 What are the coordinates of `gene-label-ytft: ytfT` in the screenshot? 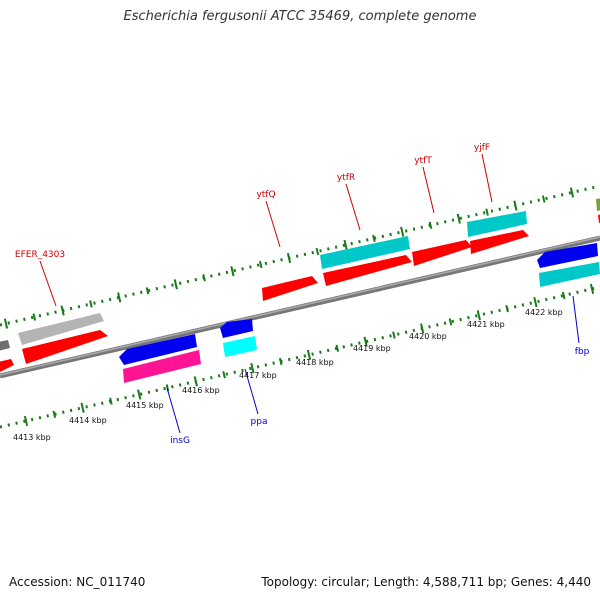 It's located at (423, 161).